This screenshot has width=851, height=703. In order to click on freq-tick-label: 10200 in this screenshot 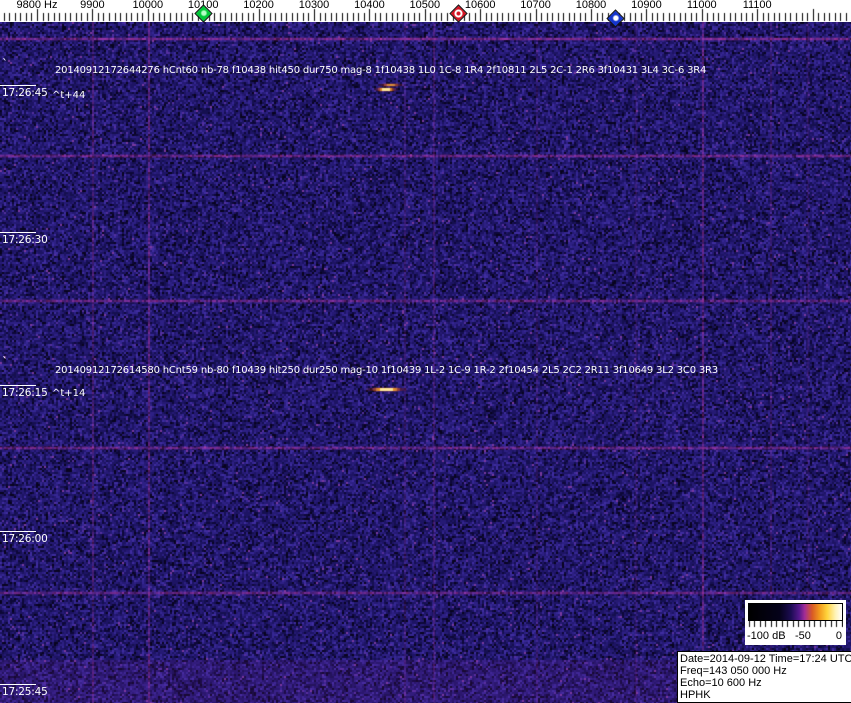, I will do `click(258, 5)`.